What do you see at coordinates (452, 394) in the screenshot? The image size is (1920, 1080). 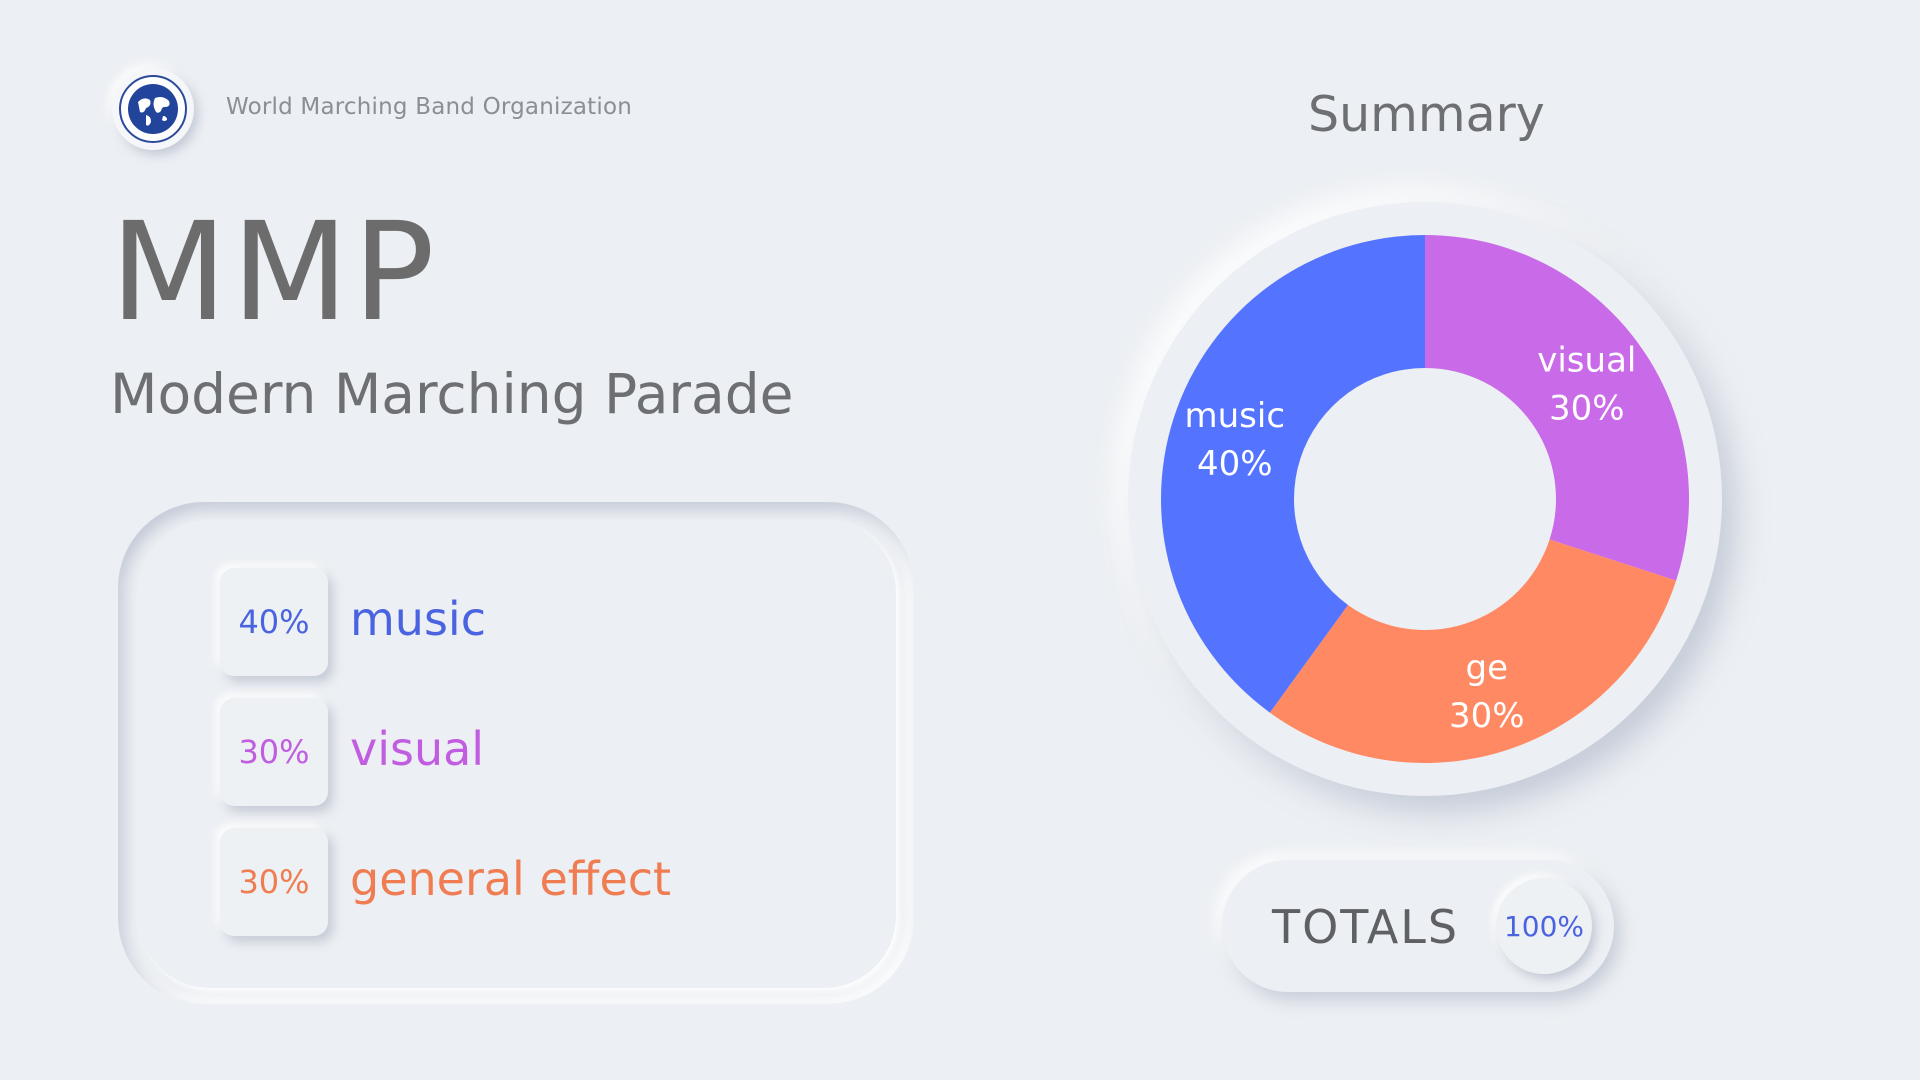 I see `page-subtitle: Modern Marching Parade` at bounding box center [452, 394].